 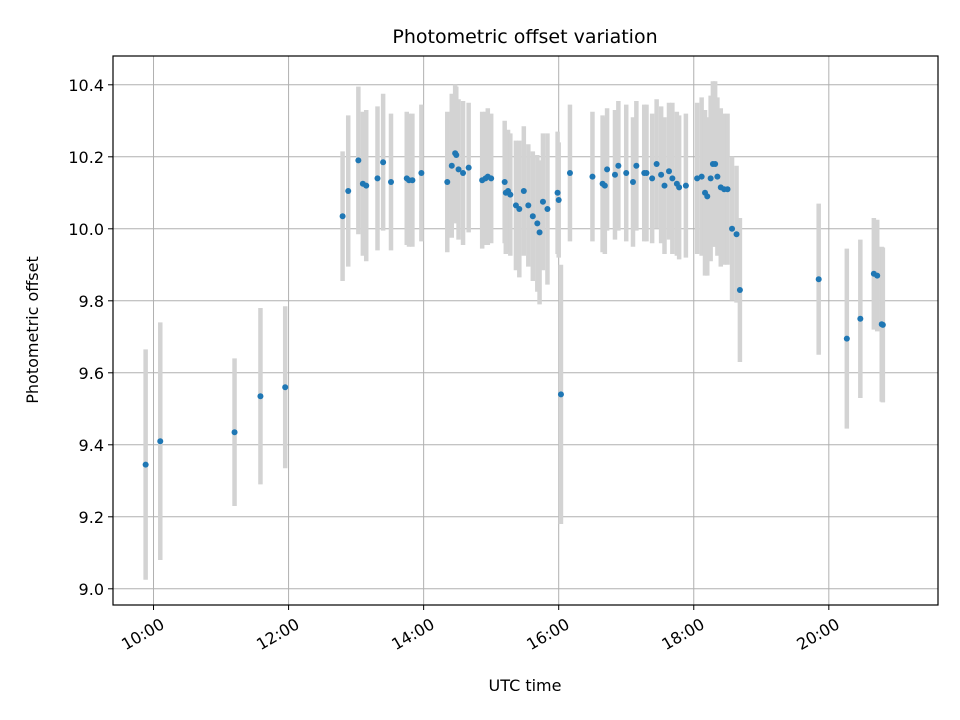 I want to click on chart-title: Photometric offset variation, so click(x=524, y=37).